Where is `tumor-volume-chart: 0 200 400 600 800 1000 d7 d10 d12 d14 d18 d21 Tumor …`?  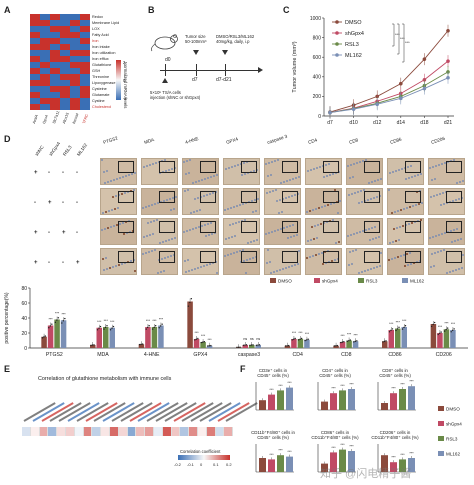 tumor-volume-chart: 0 200 400 600 800 1000 d7 d10 d12 d14 d18 d21 Tumor … is located at coordinates (373, 71).